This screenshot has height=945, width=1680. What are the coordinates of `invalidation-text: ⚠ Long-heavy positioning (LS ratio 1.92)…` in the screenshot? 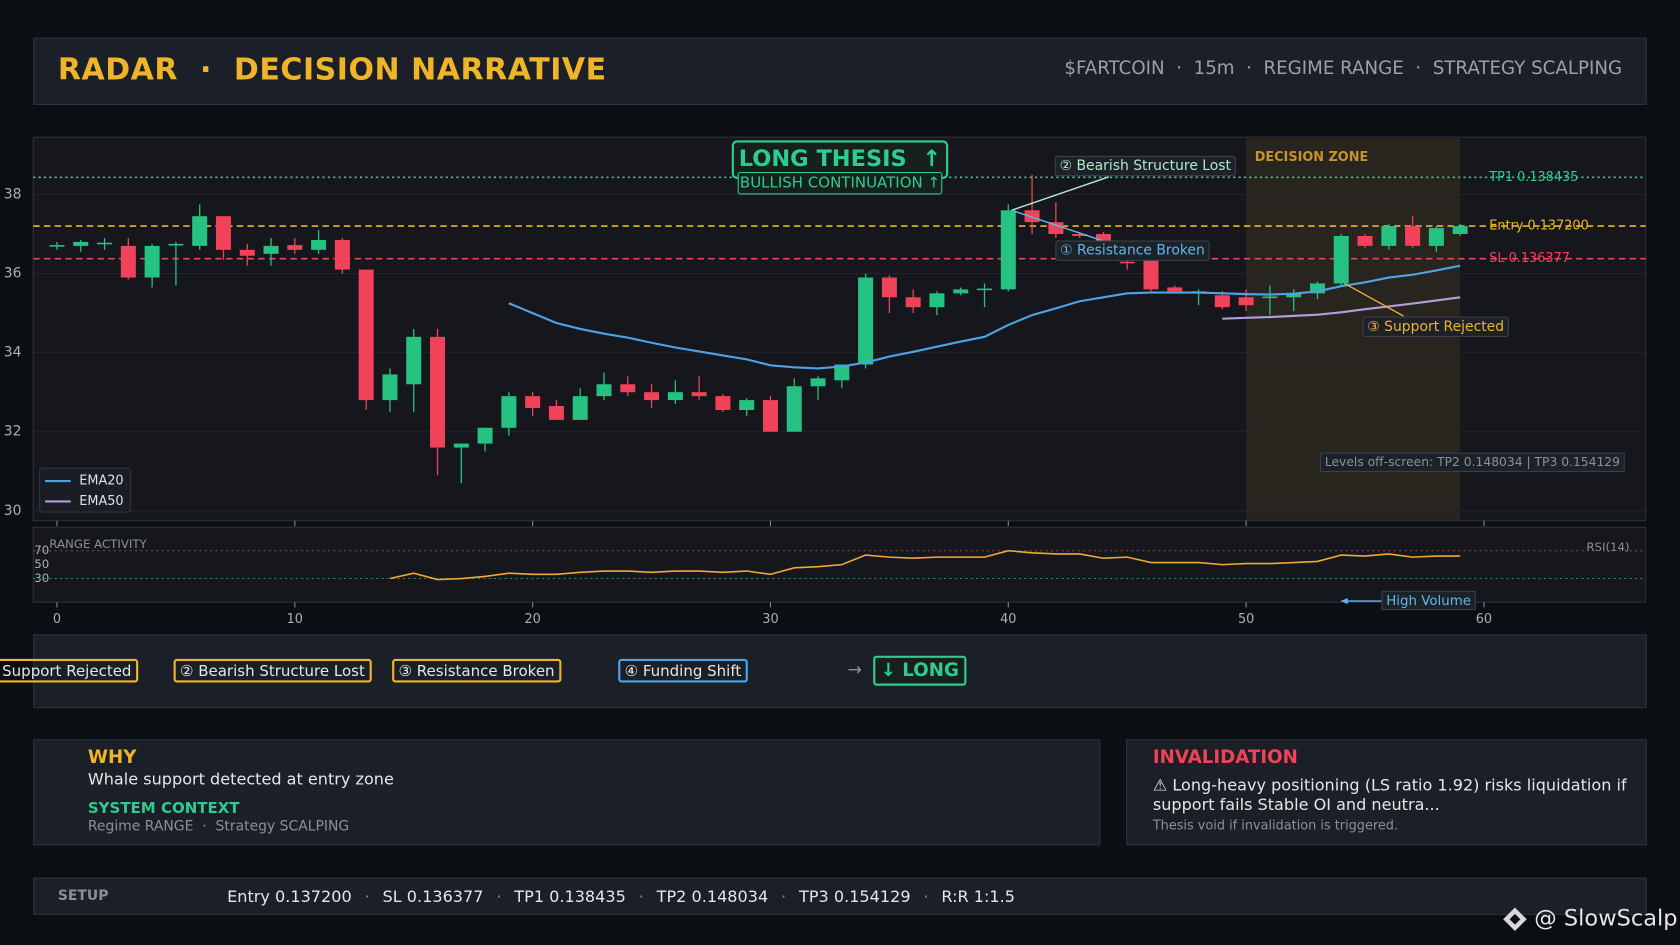 It's located at (1389, 795).